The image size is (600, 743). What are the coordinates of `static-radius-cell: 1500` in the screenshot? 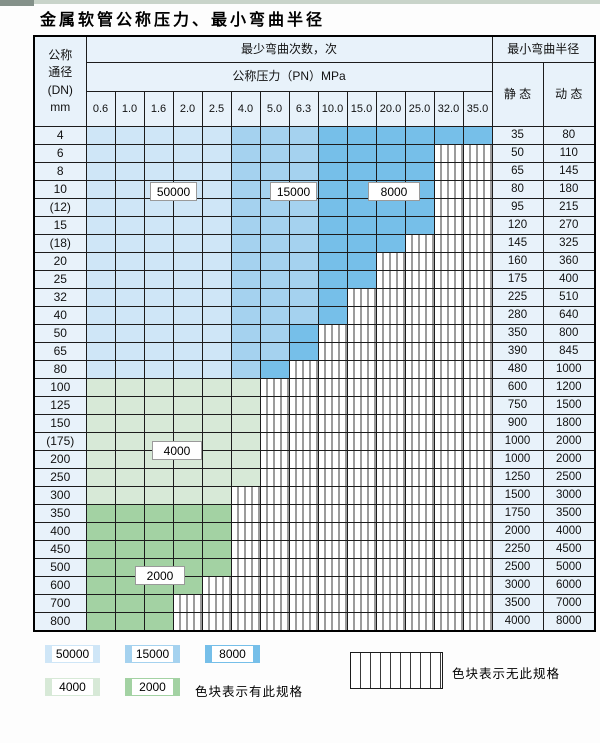 It's located at (517, 495).